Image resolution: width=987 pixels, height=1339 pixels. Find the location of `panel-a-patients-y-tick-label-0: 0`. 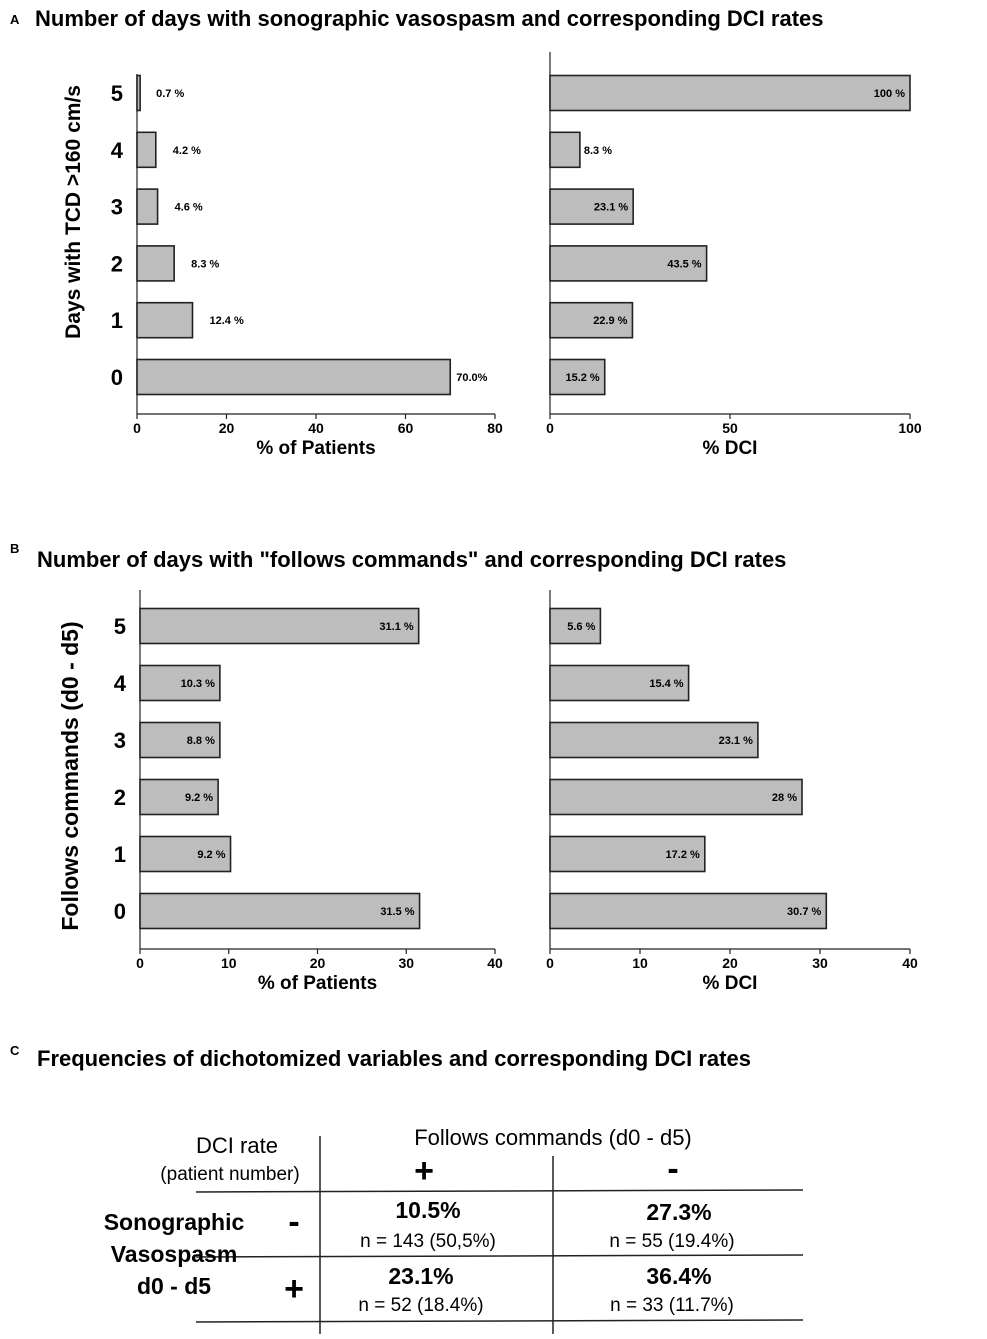

panel-a-patients-y-tick-label-0: 0 is located at coordinates (117, 377).